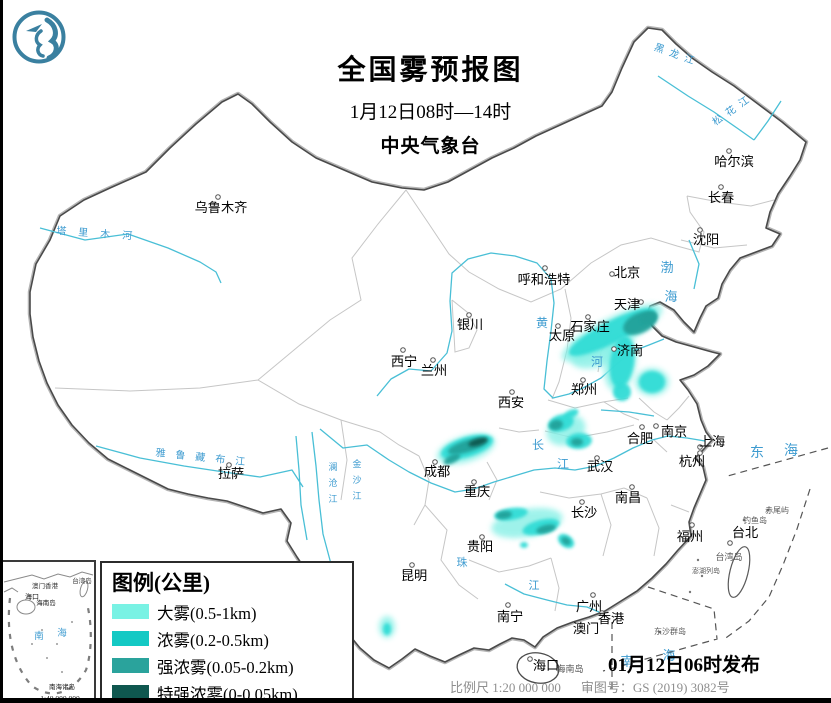 The width and height of the screenshot is (831, 703). I want to click on maritime-dashed-lines, so click(715, 568).